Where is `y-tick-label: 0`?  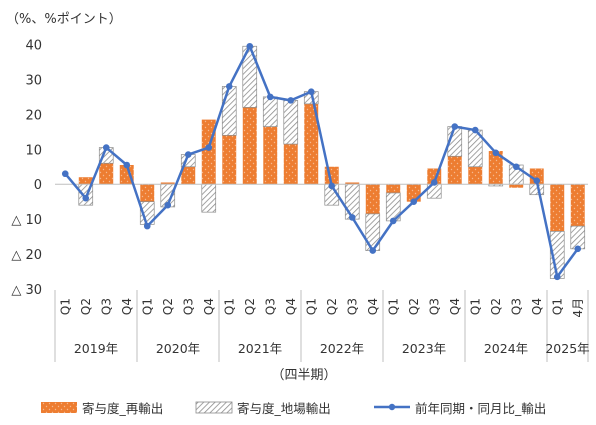 y-tick-label: 0 is located at coordinates (38, 185).